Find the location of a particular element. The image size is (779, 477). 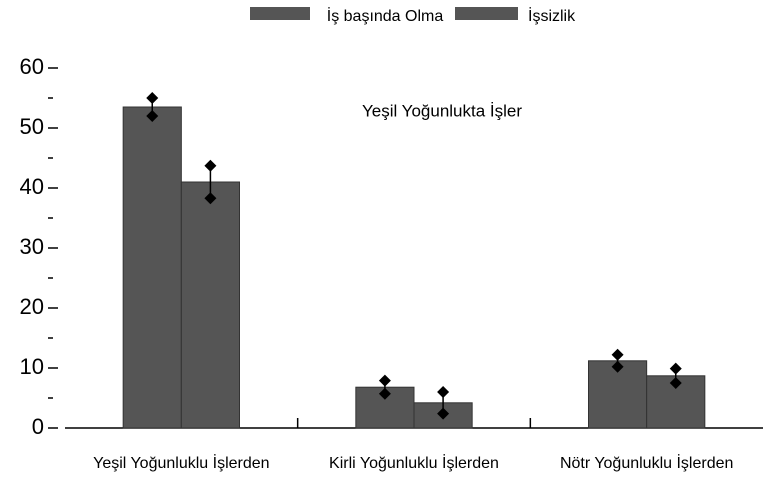

y-tick-label: 60 is located at coordinates (32, 66).